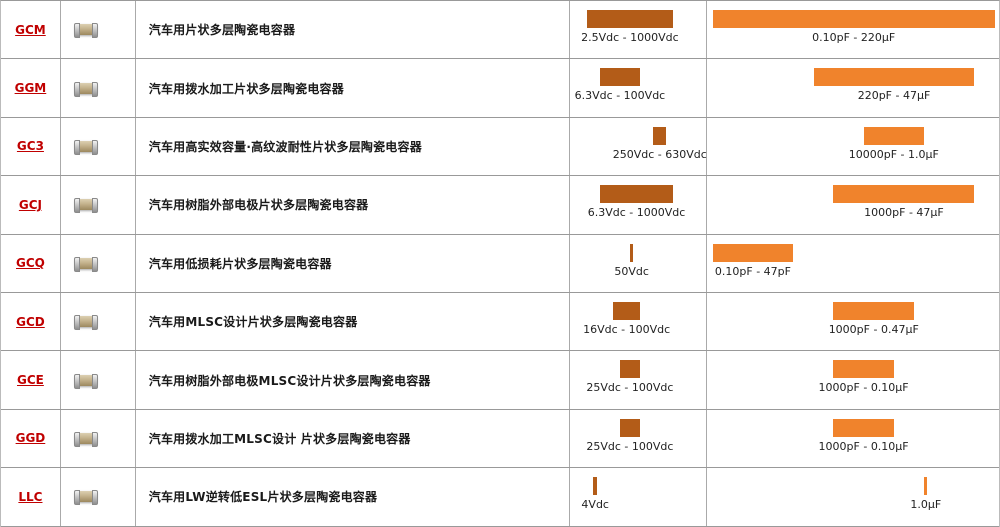 The height and width of the screenshot is (527, 1000). Describe the element at coordinates (627, 329) in the screenshot. I see `voltage-range-label: 16Vdc - 100Vdc` at that location.